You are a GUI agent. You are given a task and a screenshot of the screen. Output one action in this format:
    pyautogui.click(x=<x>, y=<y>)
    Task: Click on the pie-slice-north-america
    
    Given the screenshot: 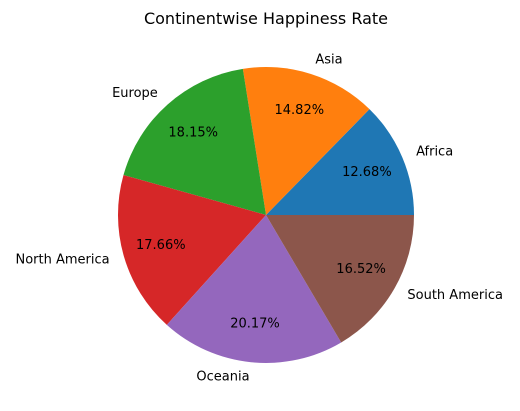 What is the action you would take?
    pyautogui.click(x=191, y=250)
    